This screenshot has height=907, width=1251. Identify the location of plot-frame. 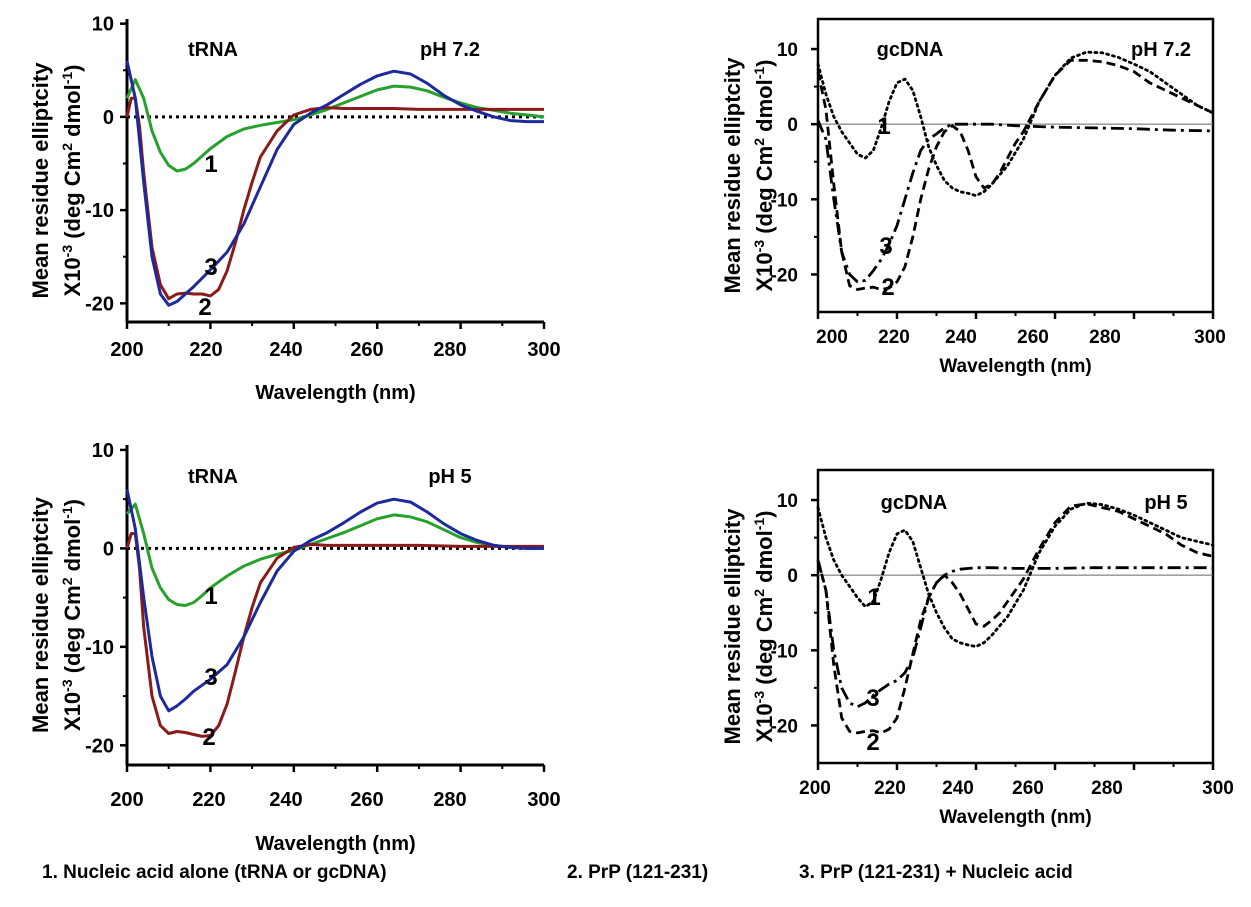
(1015, 165).